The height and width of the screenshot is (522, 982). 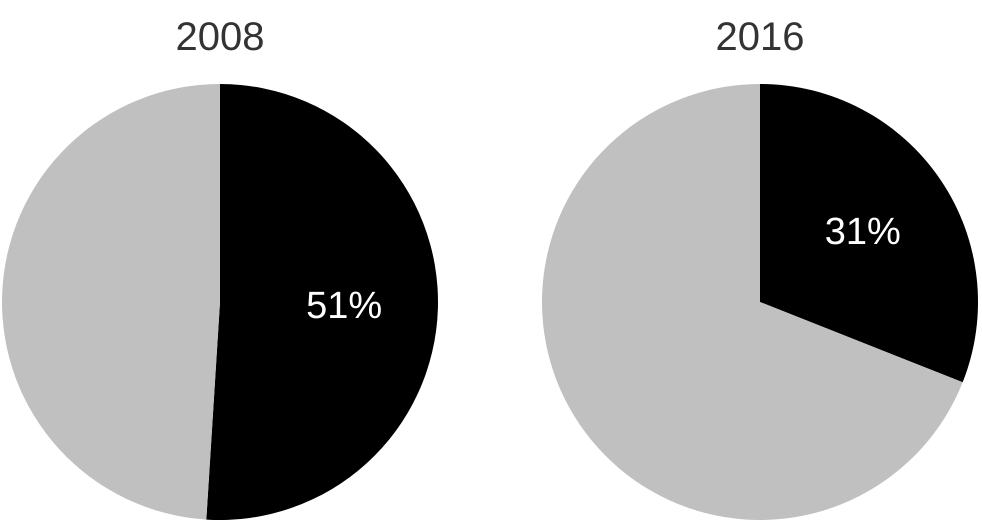 I want to click on data-label: 31%, so click(x=862, y=232).